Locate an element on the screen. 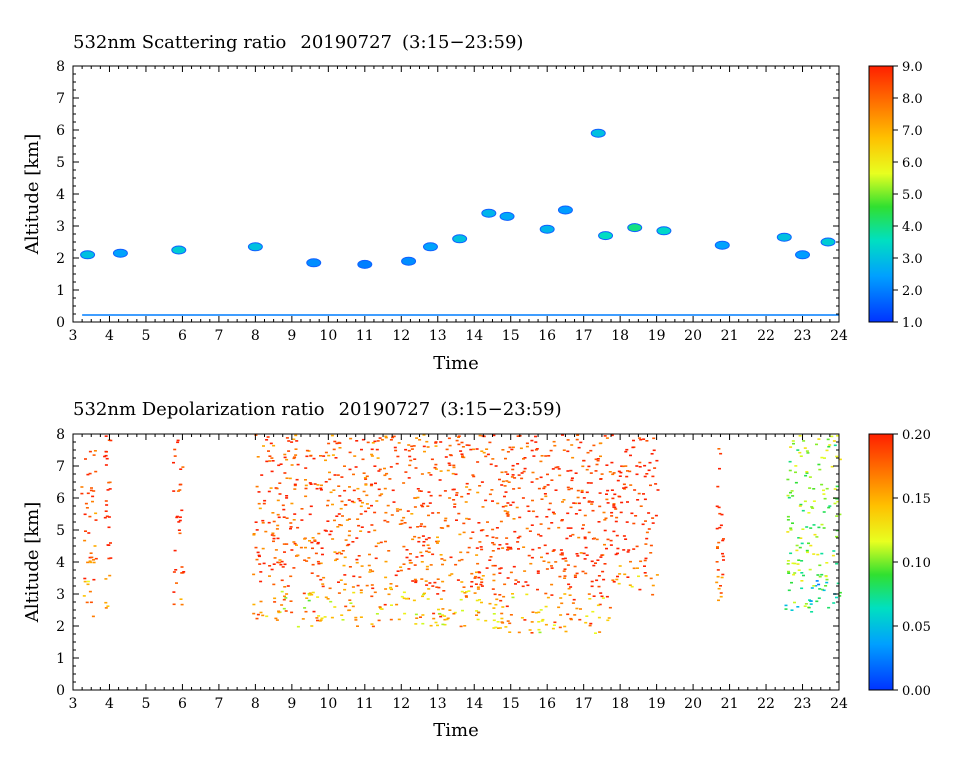 The image size is (960, 770). colorbar-tick-label: 3.0 is located at coordinates (912, 259).